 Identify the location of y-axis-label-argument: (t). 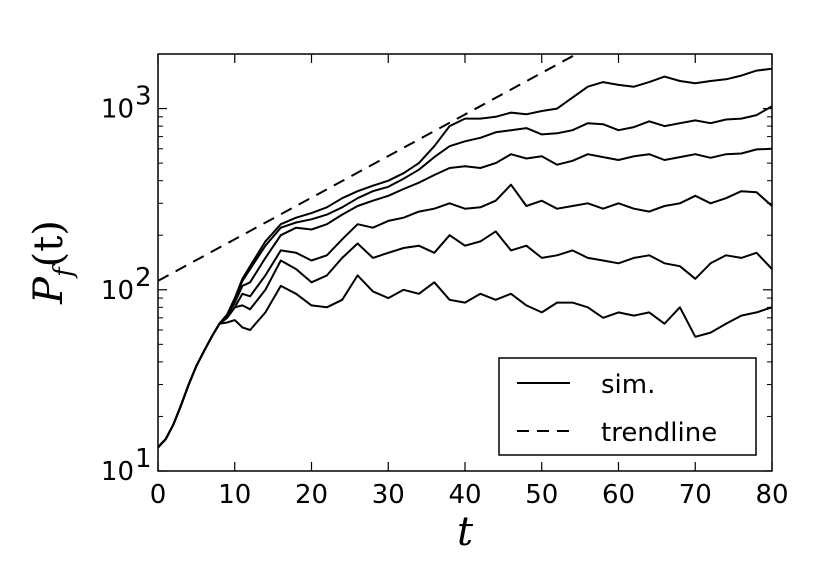
(49, 243).